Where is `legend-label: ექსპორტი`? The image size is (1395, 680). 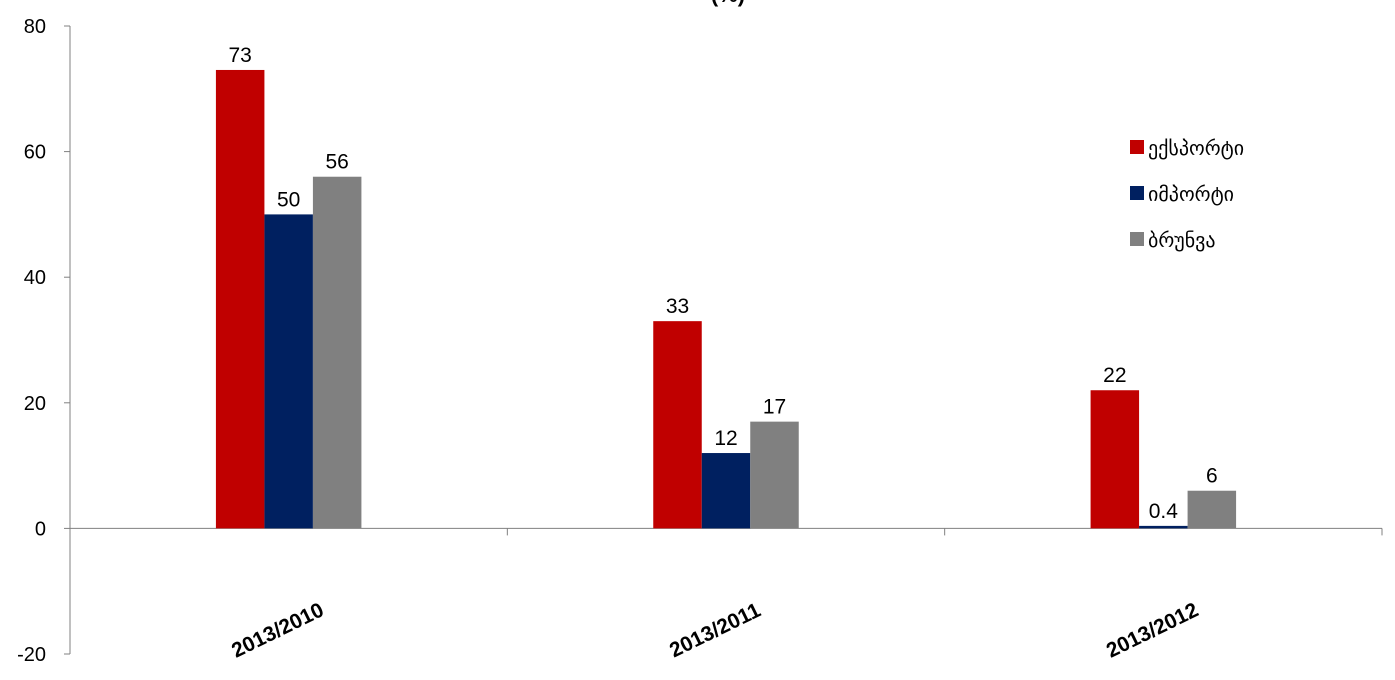
legend-label: ექსპორტი is located at coordinates (1196, 148).